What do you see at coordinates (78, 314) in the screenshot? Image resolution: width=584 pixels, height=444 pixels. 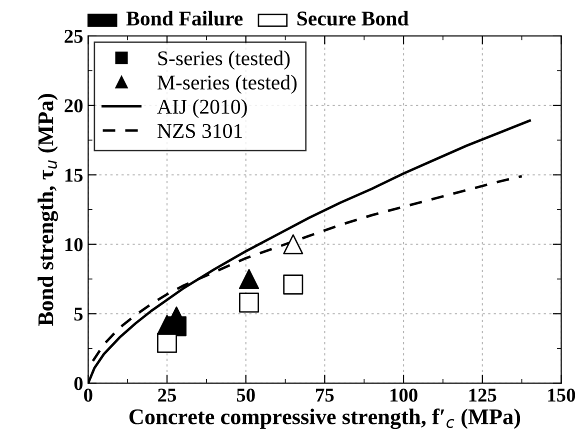 I see `y-tick-label: 5` at bounding box center [78, 314].